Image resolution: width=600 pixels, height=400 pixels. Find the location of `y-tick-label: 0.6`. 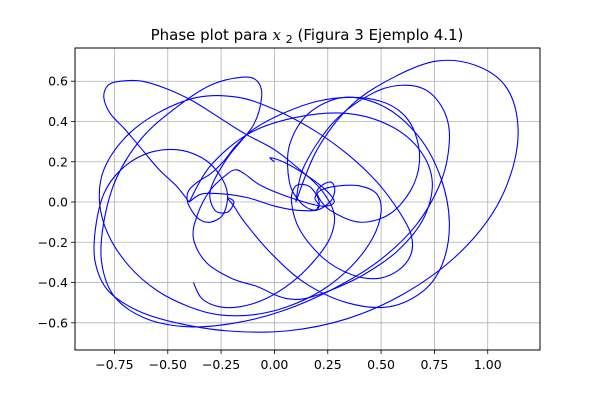

y-tick-label: 0.6 is located at coordinates (58, 81).